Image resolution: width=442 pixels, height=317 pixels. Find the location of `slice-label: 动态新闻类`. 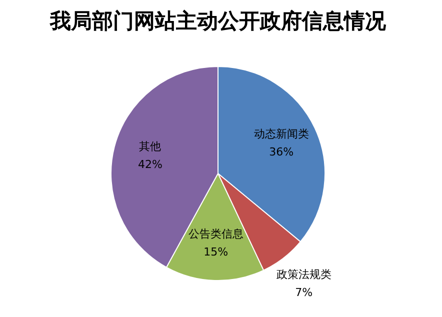

slice-label: 动态新闻类 is located at coordinates (281, 134).